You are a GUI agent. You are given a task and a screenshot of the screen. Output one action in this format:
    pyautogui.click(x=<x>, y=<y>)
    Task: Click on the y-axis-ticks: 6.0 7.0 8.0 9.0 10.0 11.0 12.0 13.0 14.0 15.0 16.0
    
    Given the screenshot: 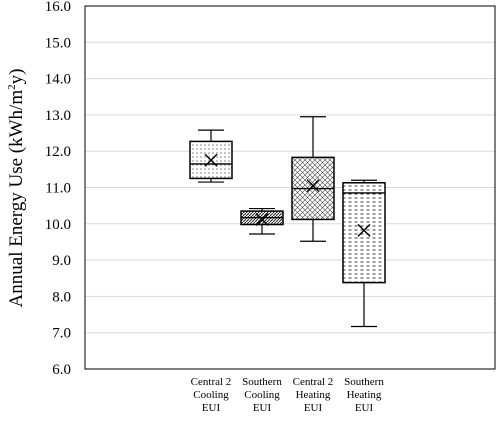 What is the action you would take?
    pyautogui.click(x=58, y=189)
    